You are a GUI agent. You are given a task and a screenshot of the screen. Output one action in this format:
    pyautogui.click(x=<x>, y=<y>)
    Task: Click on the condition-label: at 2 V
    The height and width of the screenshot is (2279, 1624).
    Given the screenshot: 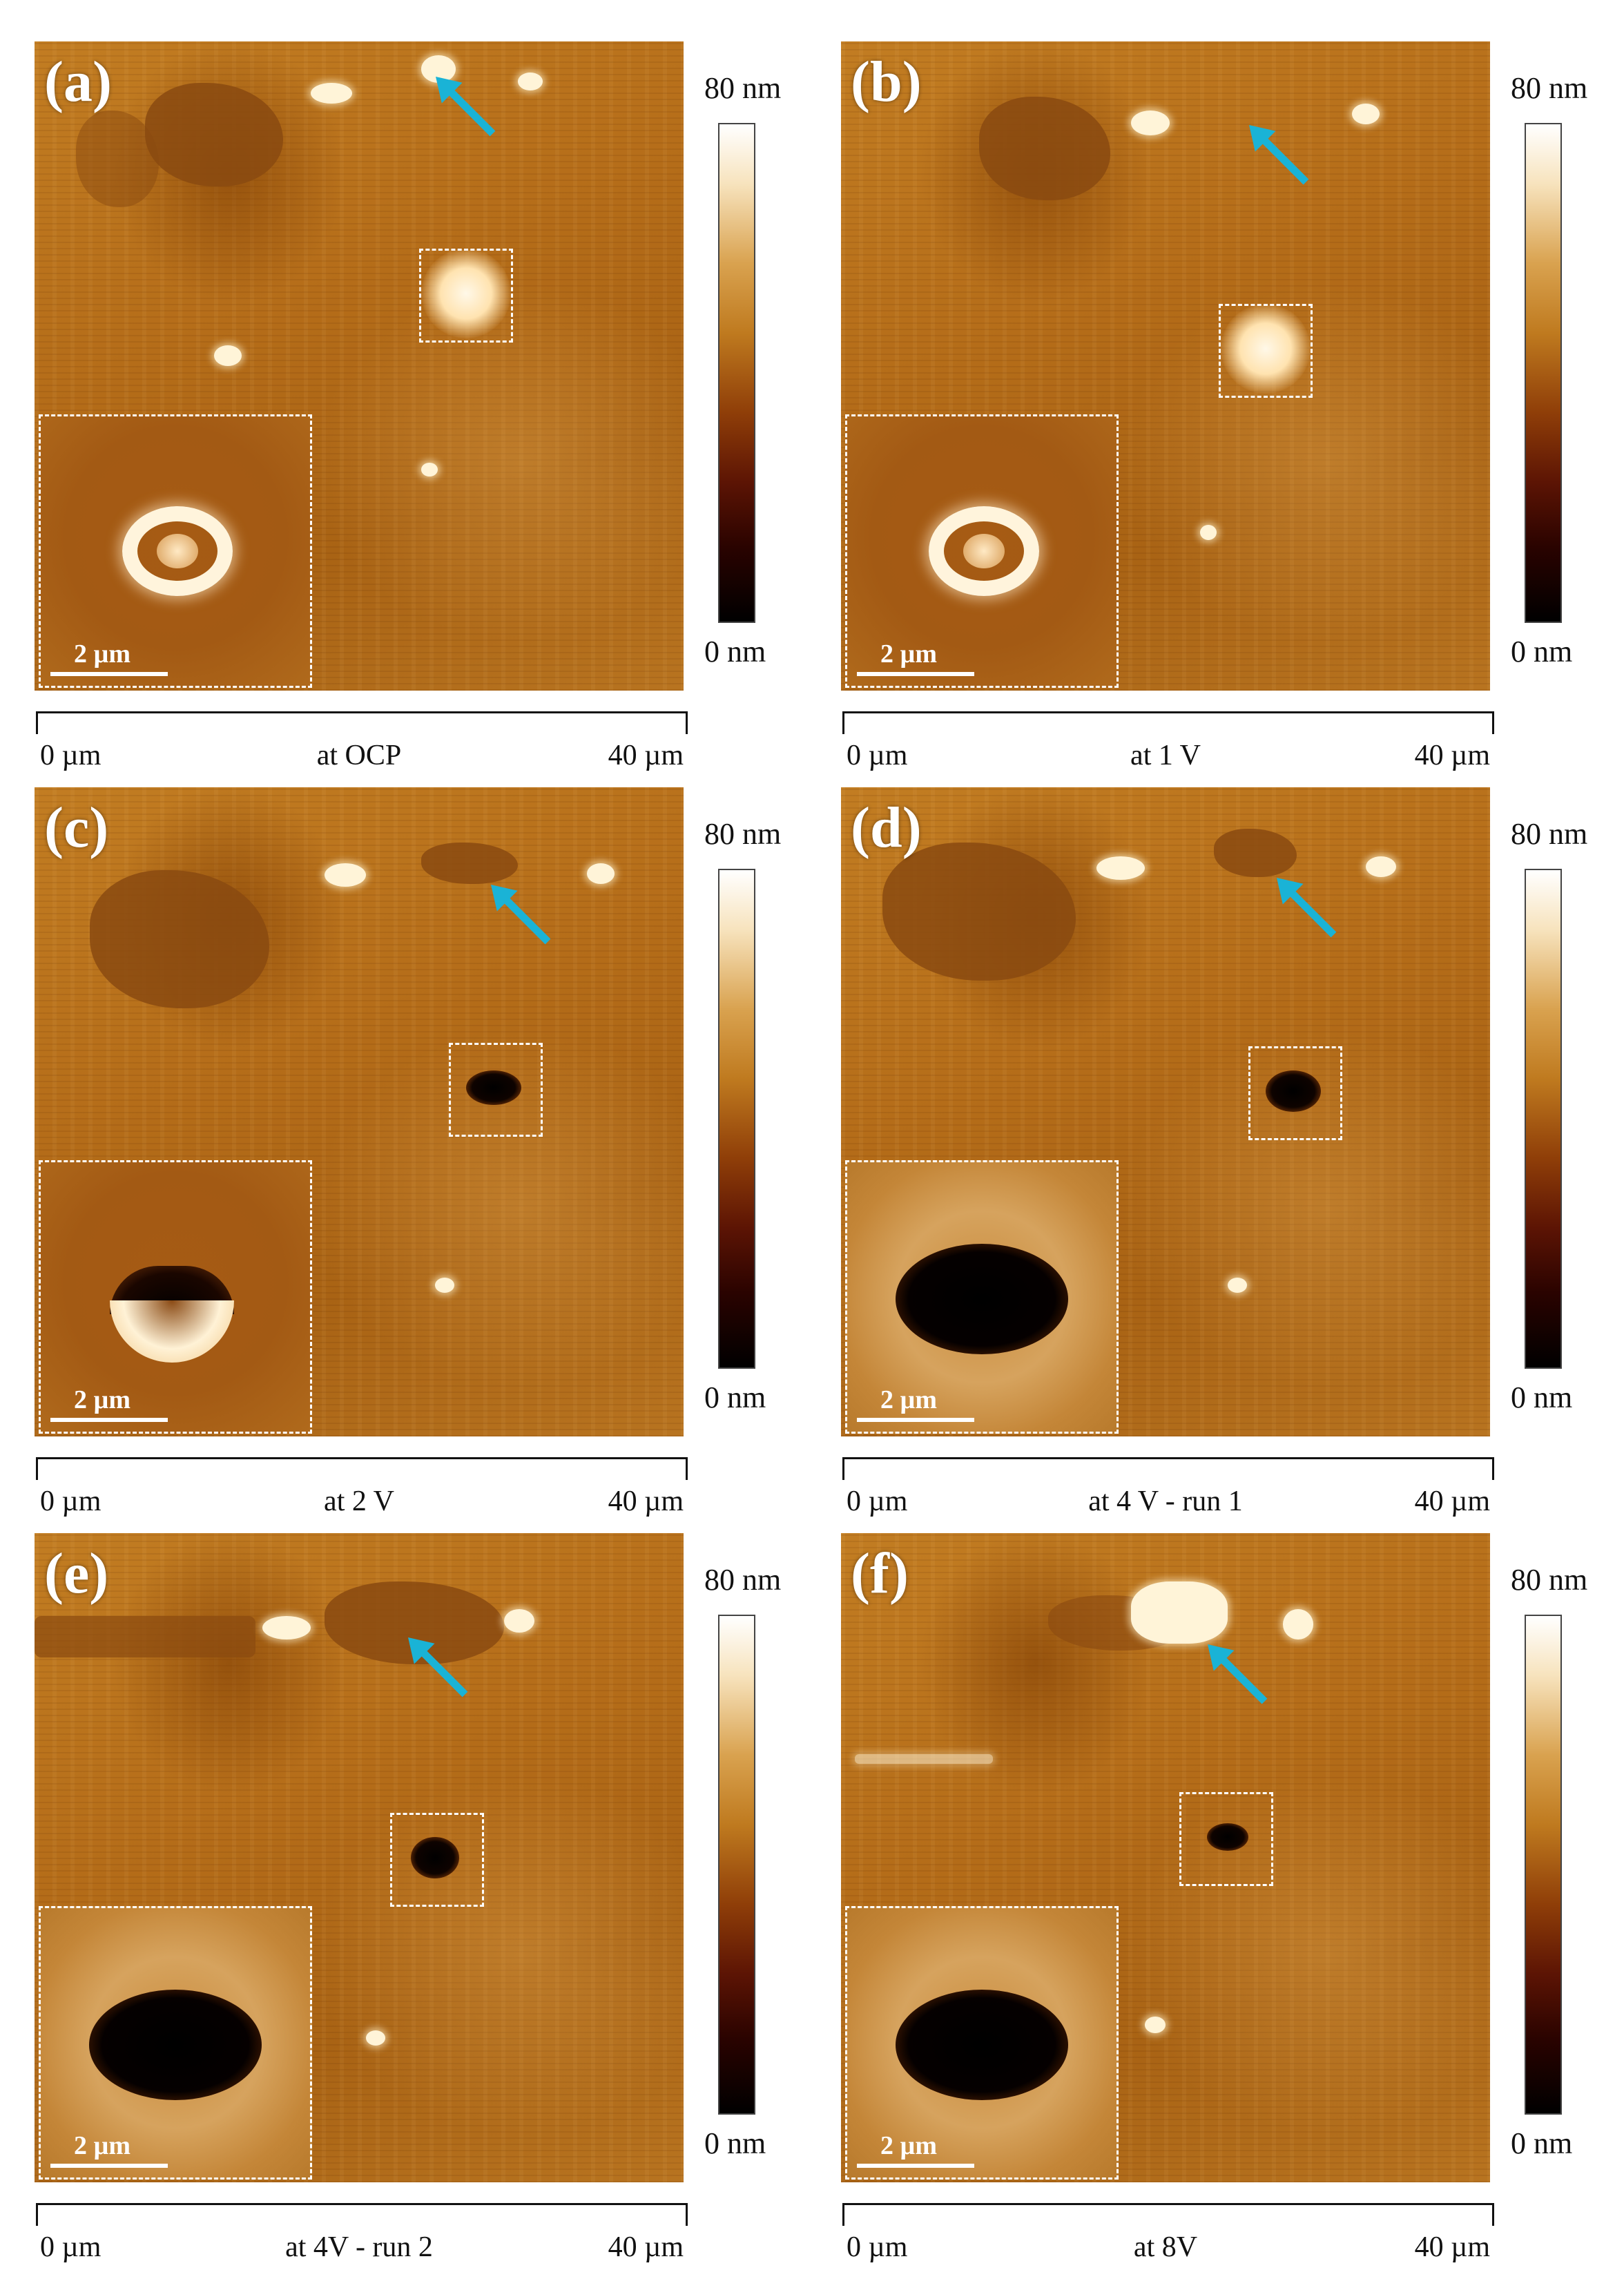 What is the action you would take?
    pyautogui.click(x=359, y=1501)
    